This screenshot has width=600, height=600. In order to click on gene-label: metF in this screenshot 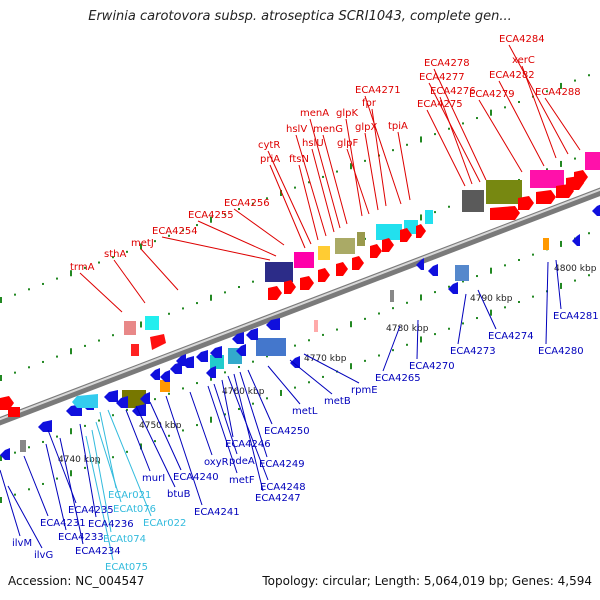, I will do `click(242, 480)`.